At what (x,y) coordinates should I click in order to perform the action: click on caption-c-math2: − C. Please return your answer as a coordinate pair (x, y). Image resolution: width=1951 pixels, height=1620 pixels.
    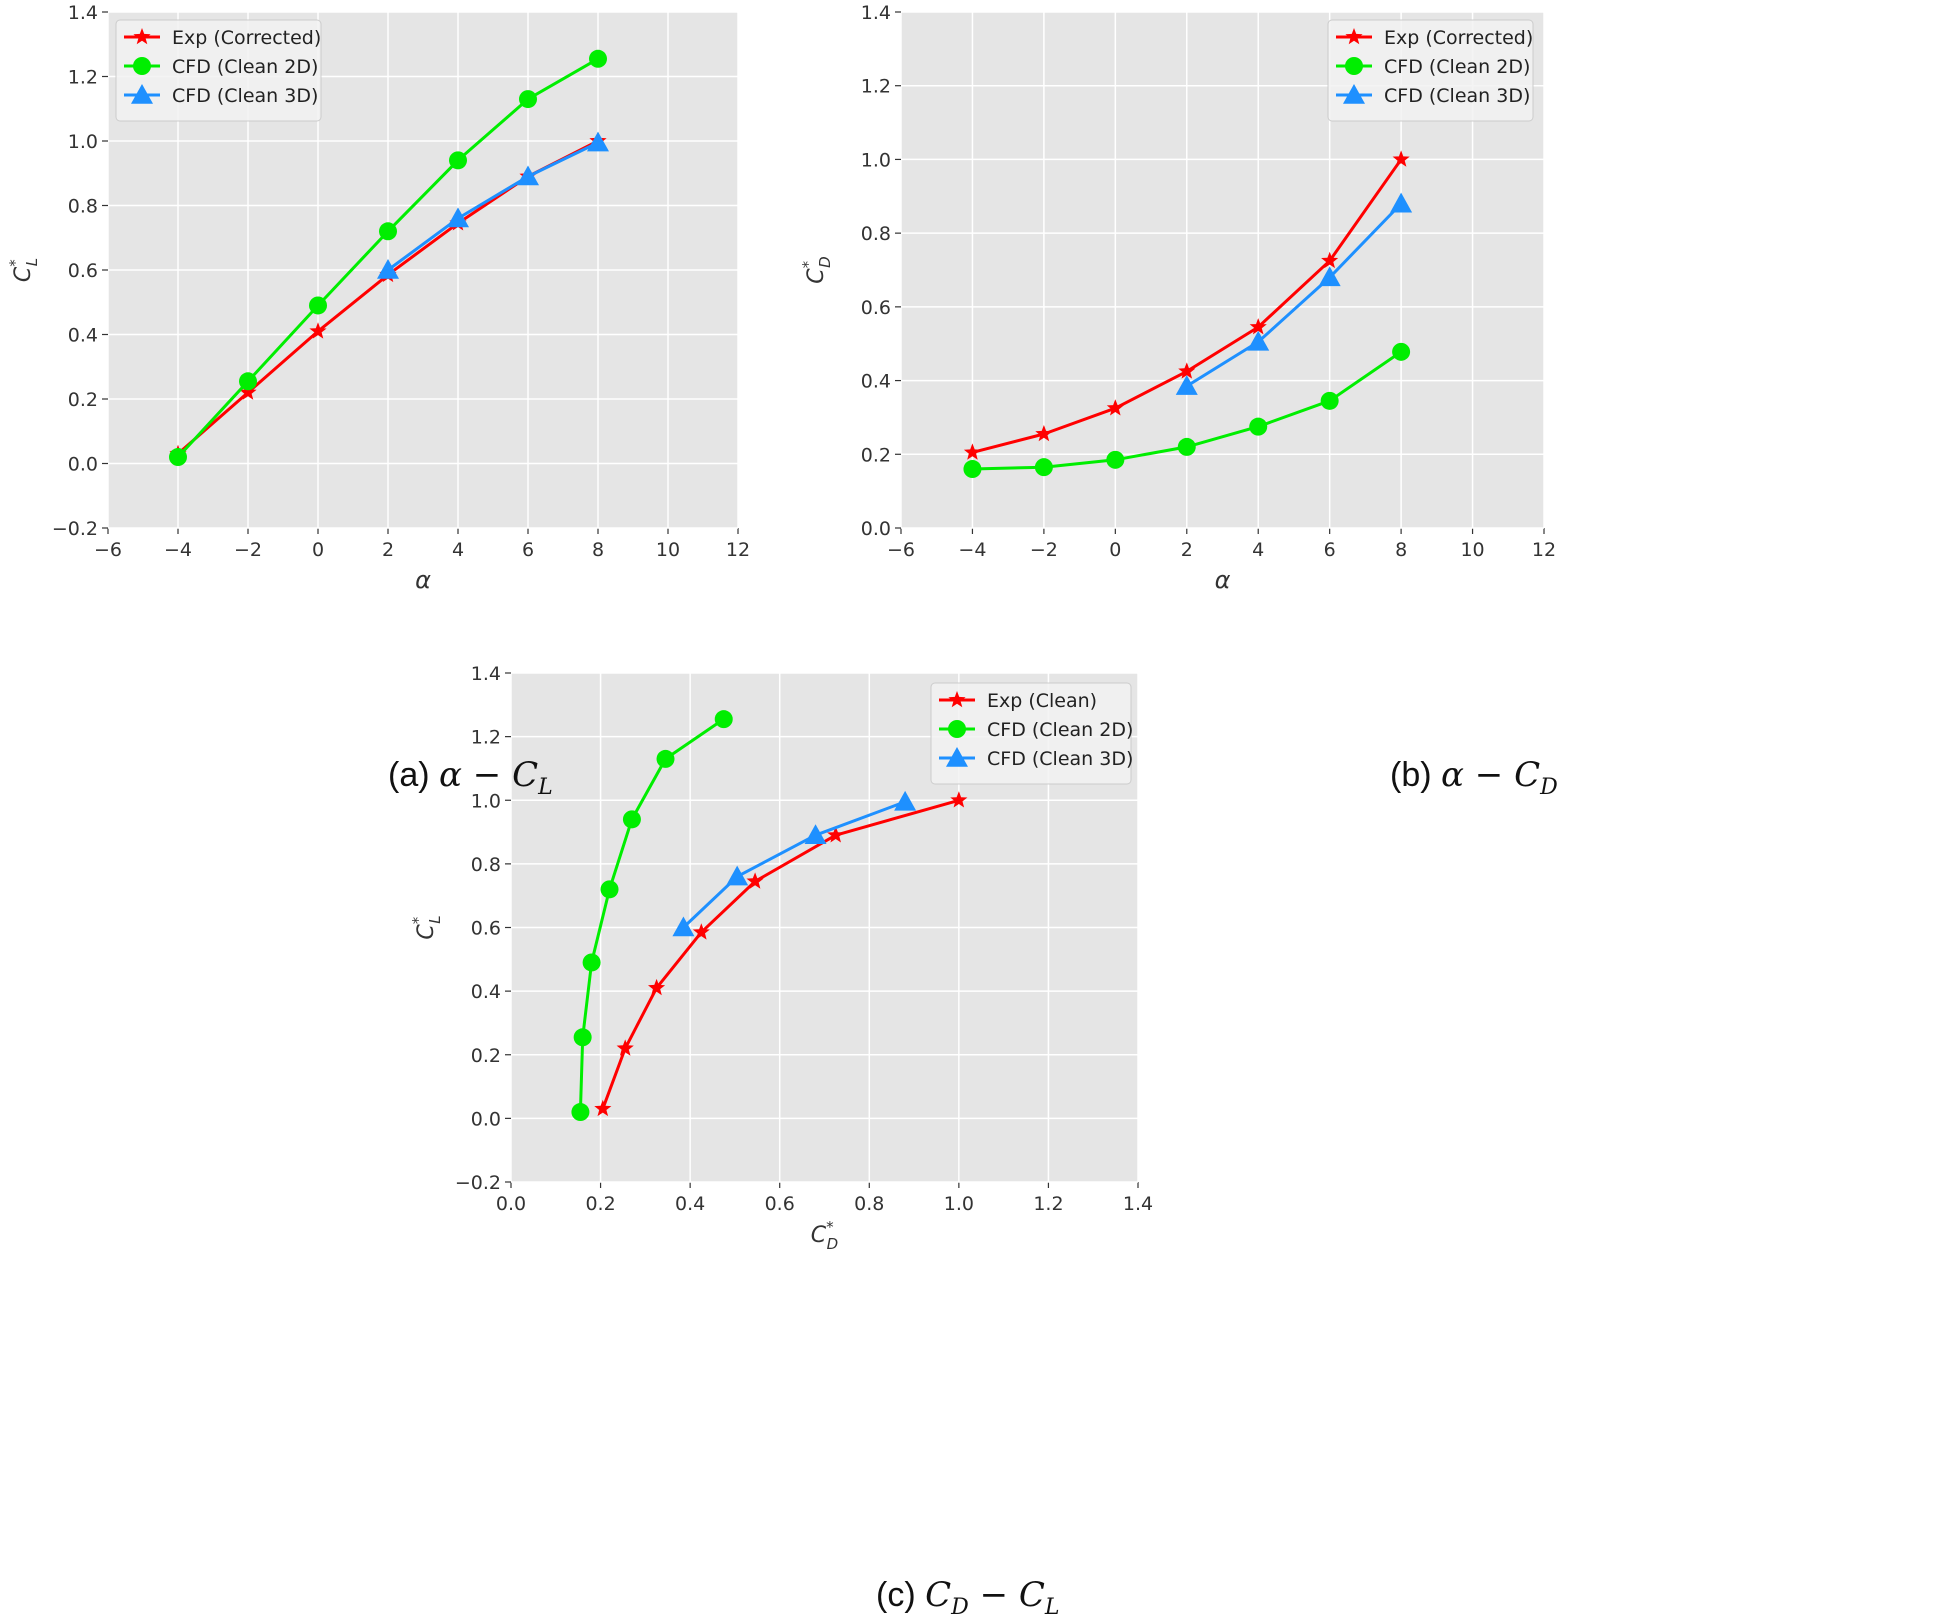
    Looking at the image, I should click on (1006, 1595).